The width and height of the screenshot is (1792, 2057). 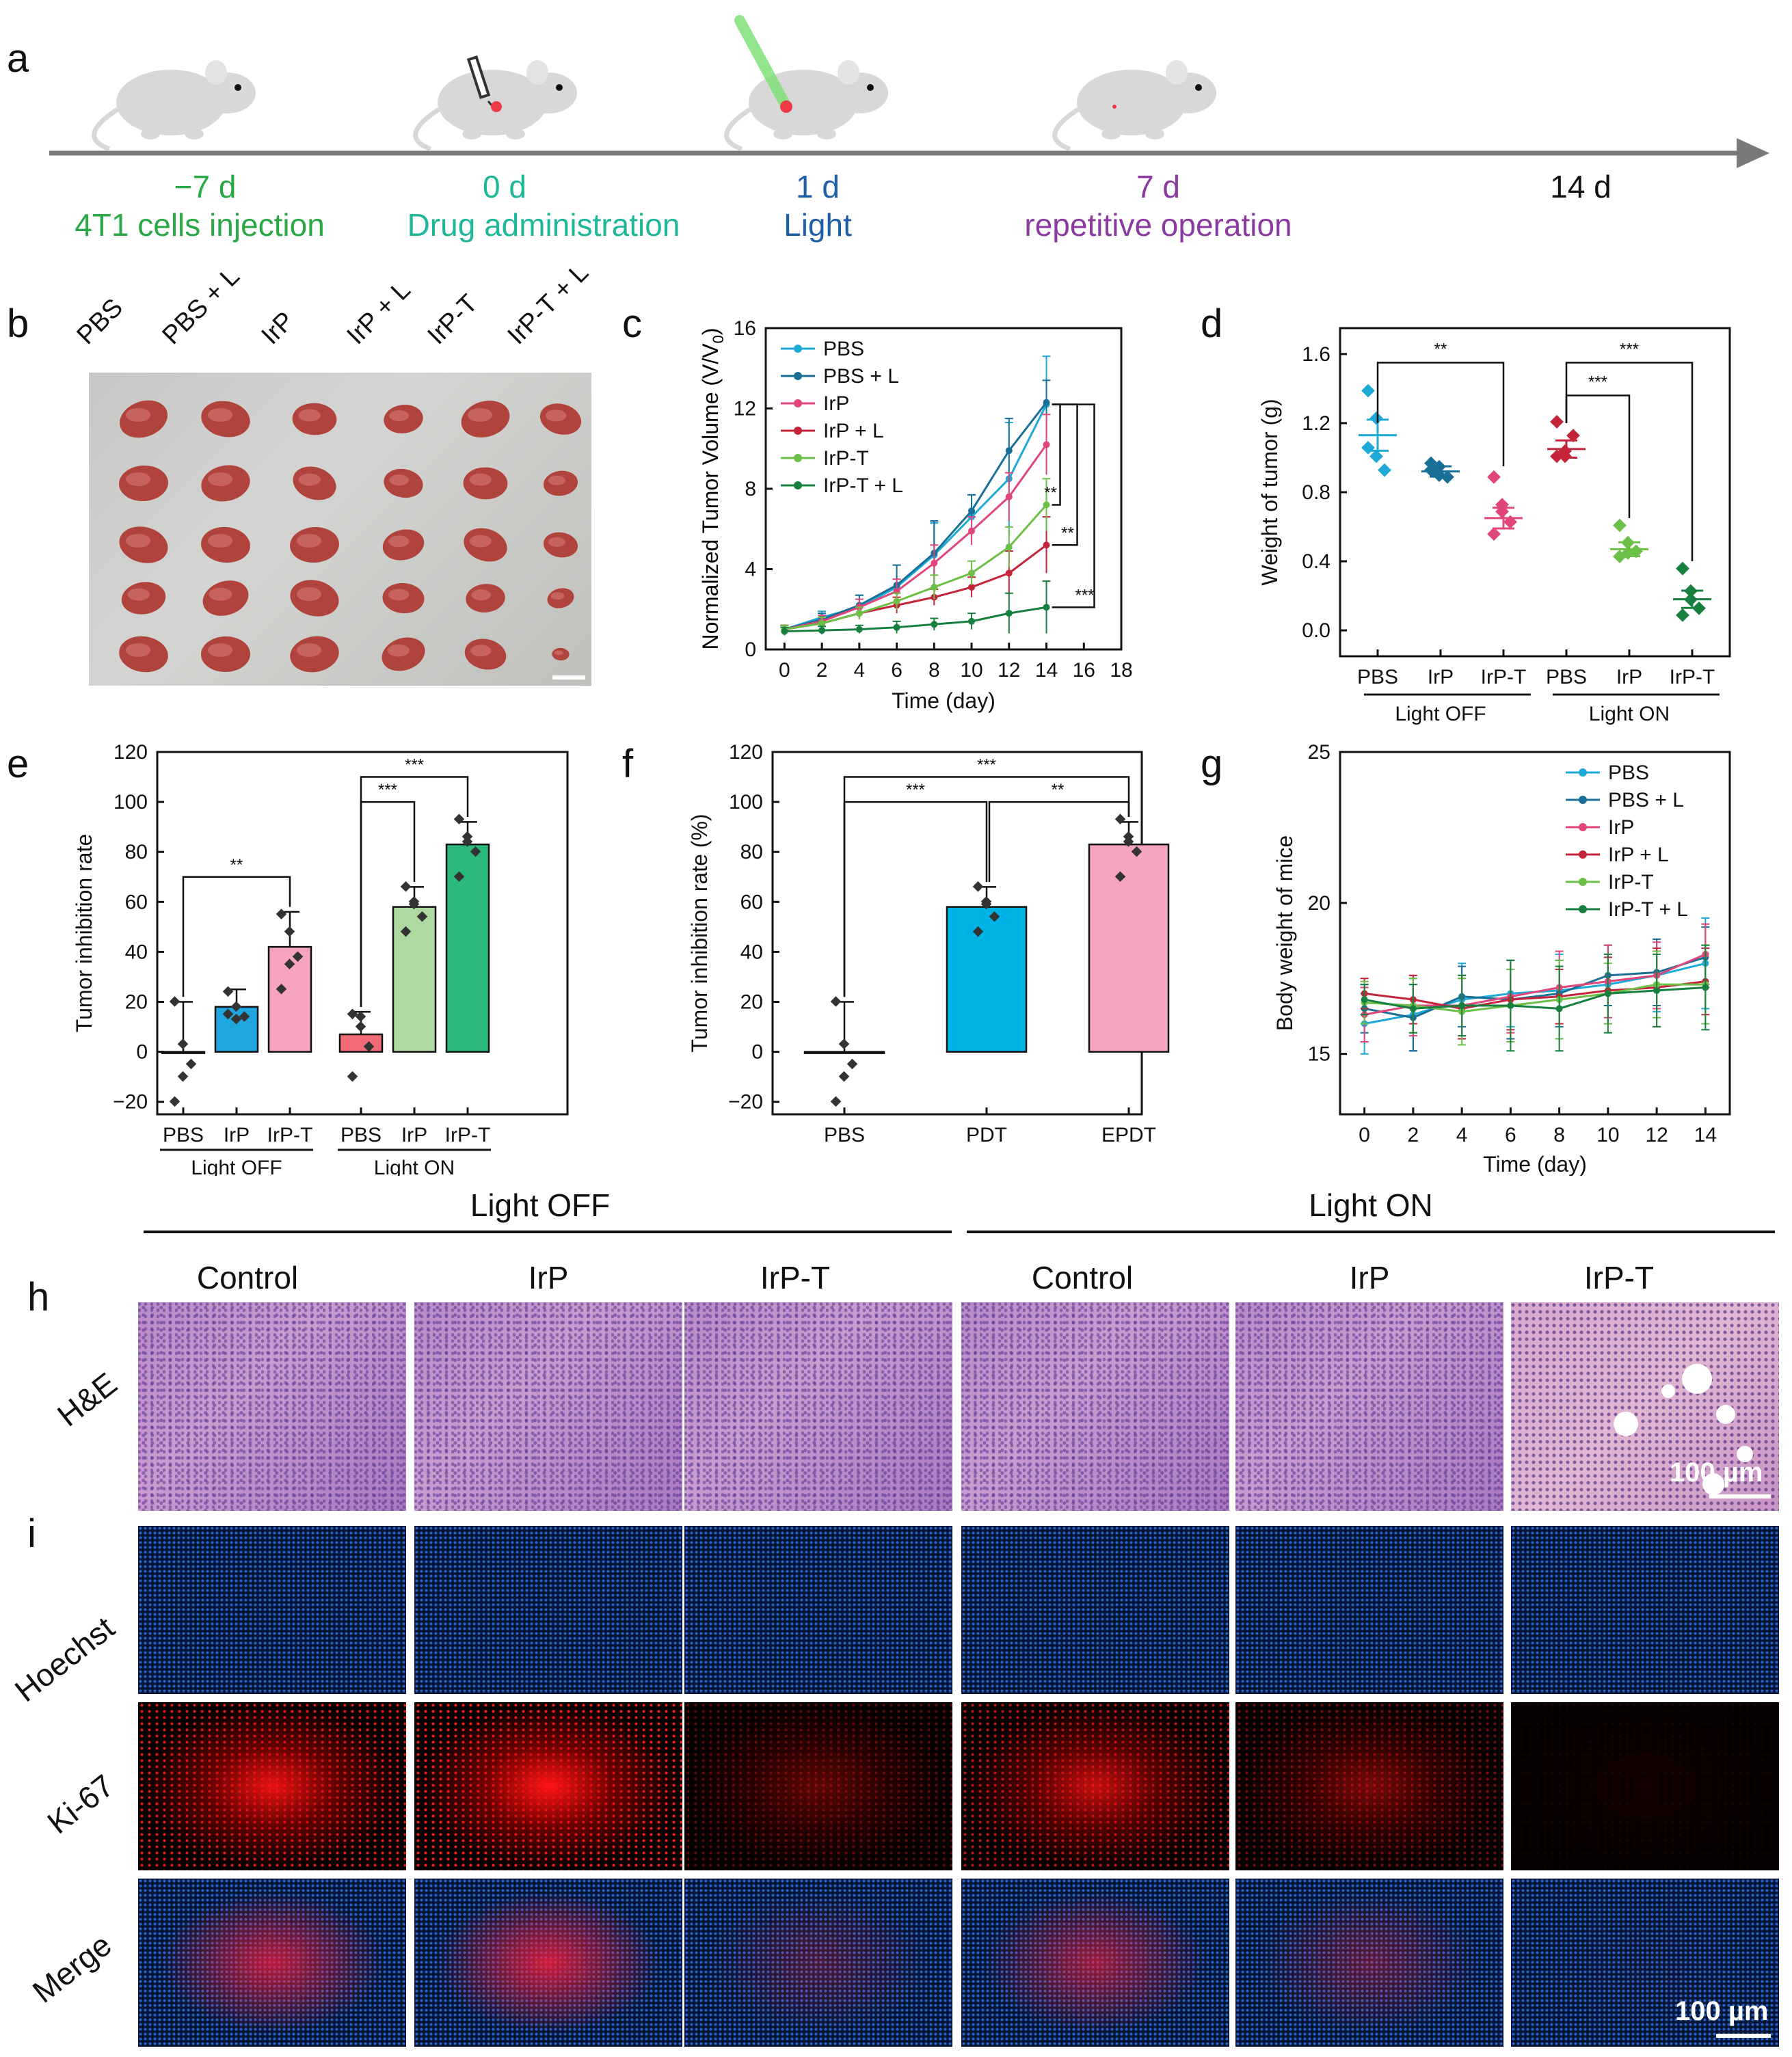 What do you see at coordinates (548, 1232) in the screenshot?
I see `group-bar-light-off` at bounding box center [548, 1232].